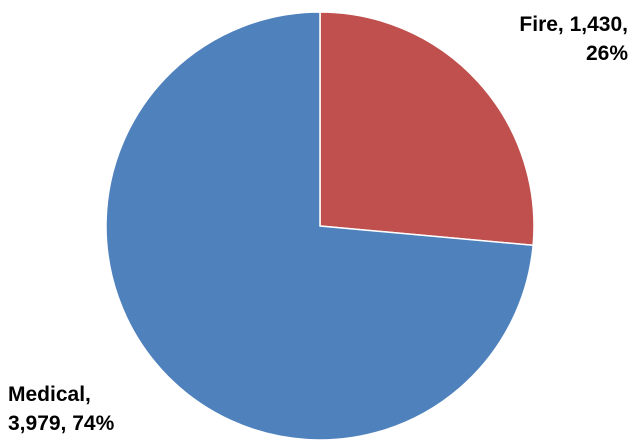  What do you see at coordinates (573, 24) in the screenshot?
I see `data-label-fire-line1: Fire, 1,430,` at bounding box center [573, 24].